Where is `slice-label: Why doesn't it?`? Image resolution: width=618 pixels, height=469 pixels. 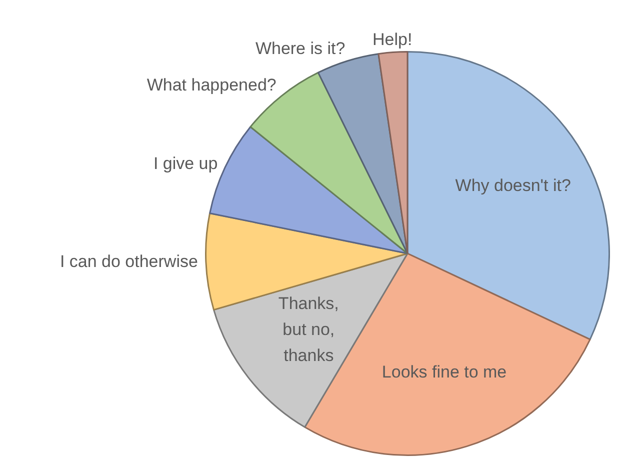 slice-label: Why doesn't it? is located at coordinates (513, 186).